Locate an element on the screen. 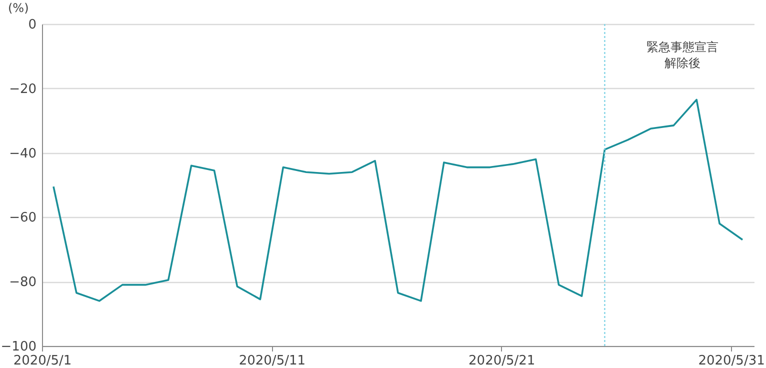 The image size is (766, 368). annotation: 緊急事態宣言解除後 is located at coordinates (682, 55).